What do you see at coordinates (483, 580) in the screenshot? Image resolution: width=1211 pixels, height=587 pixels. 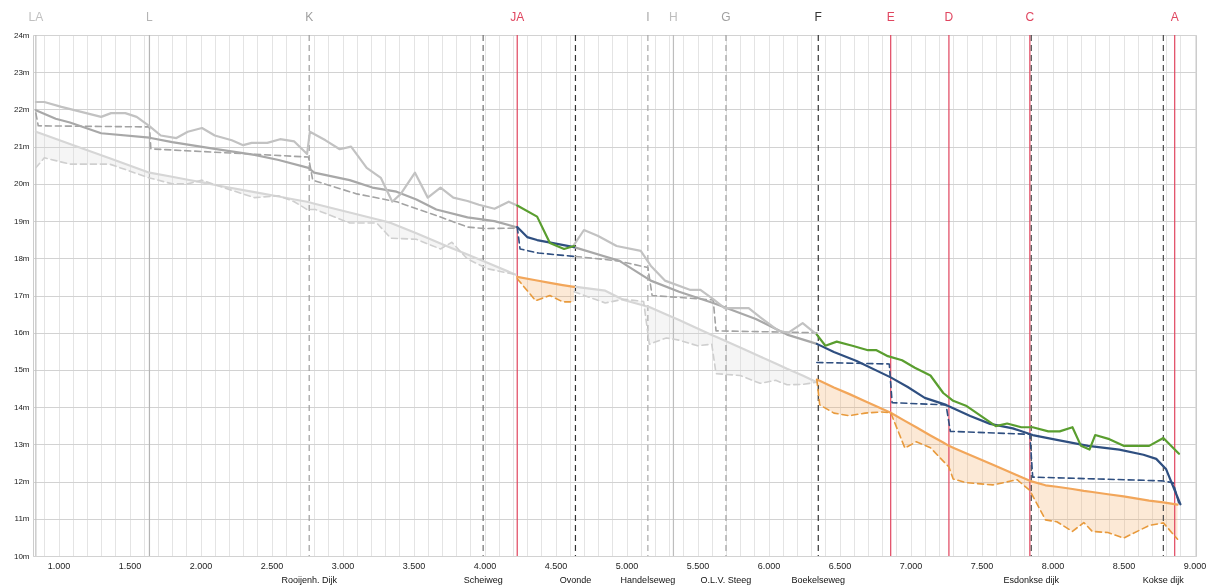 I see `annotation: Scheiweg` at bounding box center [483, 580].